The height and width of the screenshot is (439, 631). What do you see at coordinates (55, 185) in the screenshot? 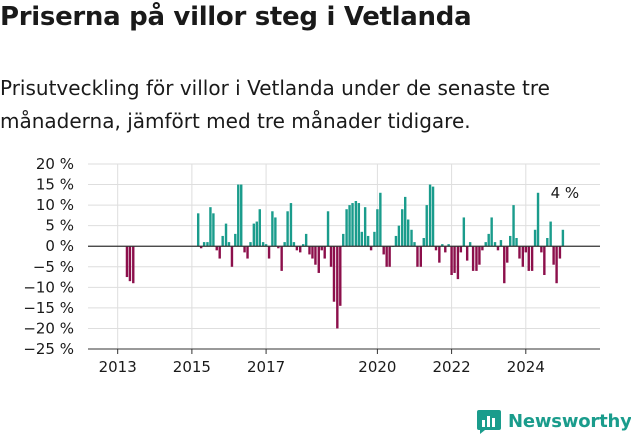
I see `y-tick-label: 15 %` at bounding box center [55, 185].